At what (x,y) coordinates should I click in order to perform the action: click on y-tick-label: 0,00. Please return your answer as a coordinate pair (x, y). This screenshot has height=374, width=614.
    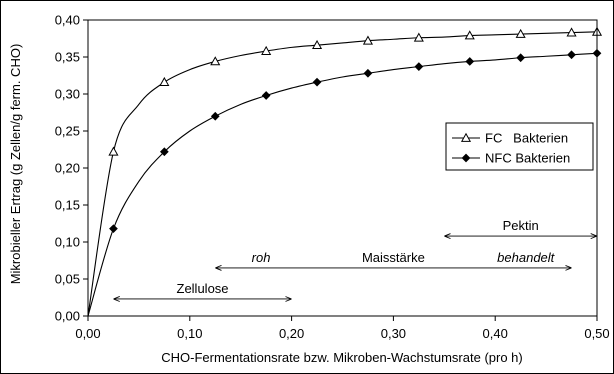
    Looking at the image, I should click on (67, 316).